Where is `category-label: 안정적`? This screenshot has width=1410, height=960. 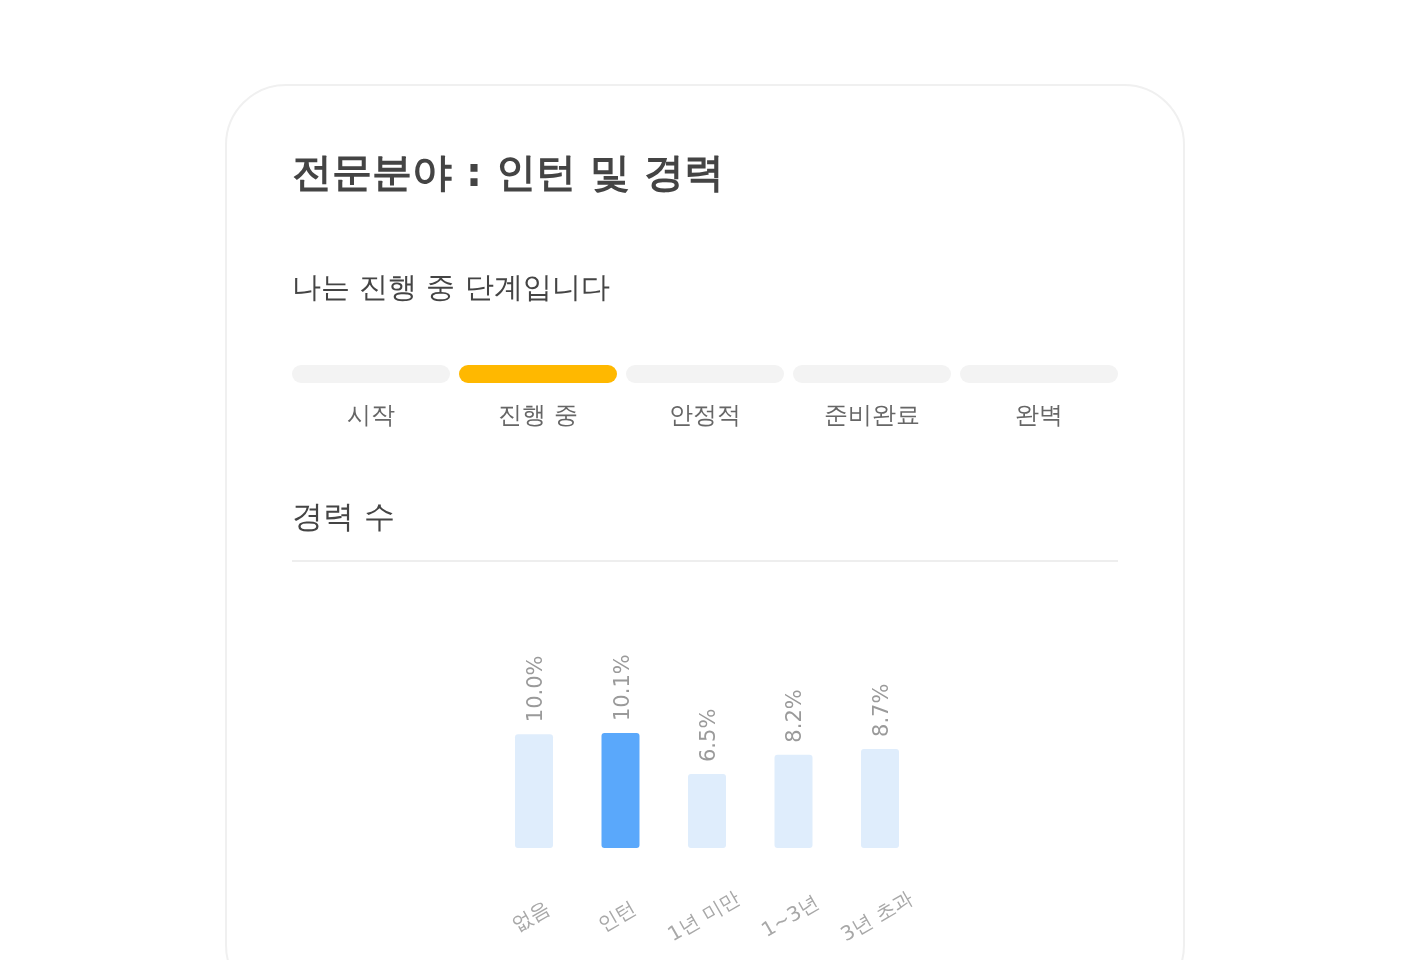 category-label: 안정적 is located at coordinates (705, 415).